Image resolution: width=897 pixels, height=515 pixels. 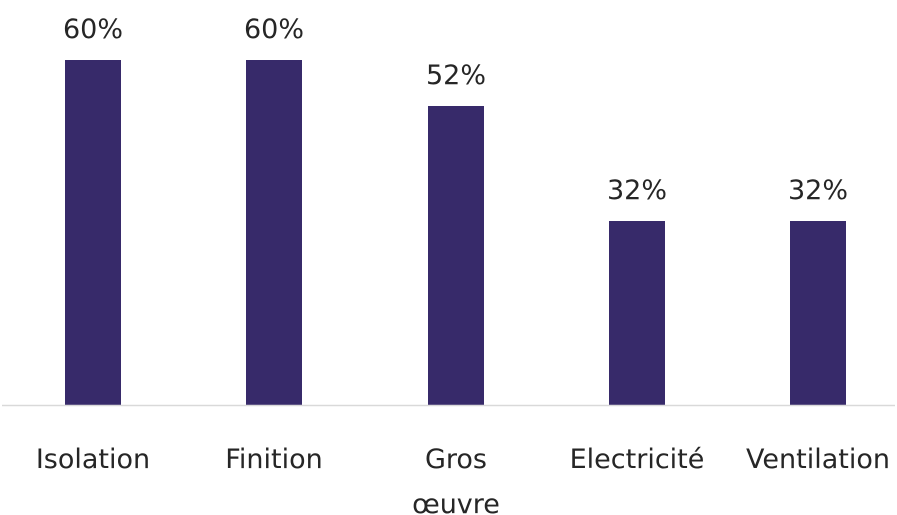 I want to click on value-label-ventilation: 32%, so click(x=818, y=190).